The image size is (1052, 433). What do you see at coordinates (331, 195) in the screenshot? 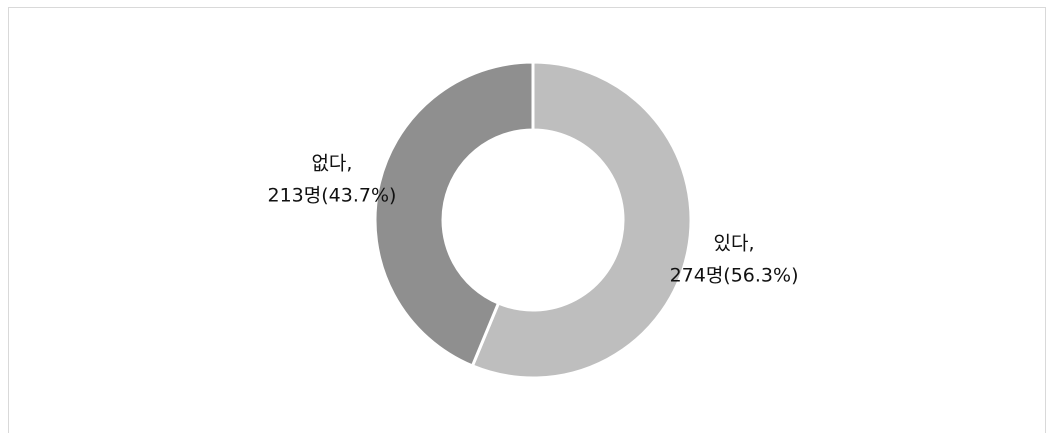
I see `slice-value-label: 213명(43.7%)` at bounding box center [331, 195].